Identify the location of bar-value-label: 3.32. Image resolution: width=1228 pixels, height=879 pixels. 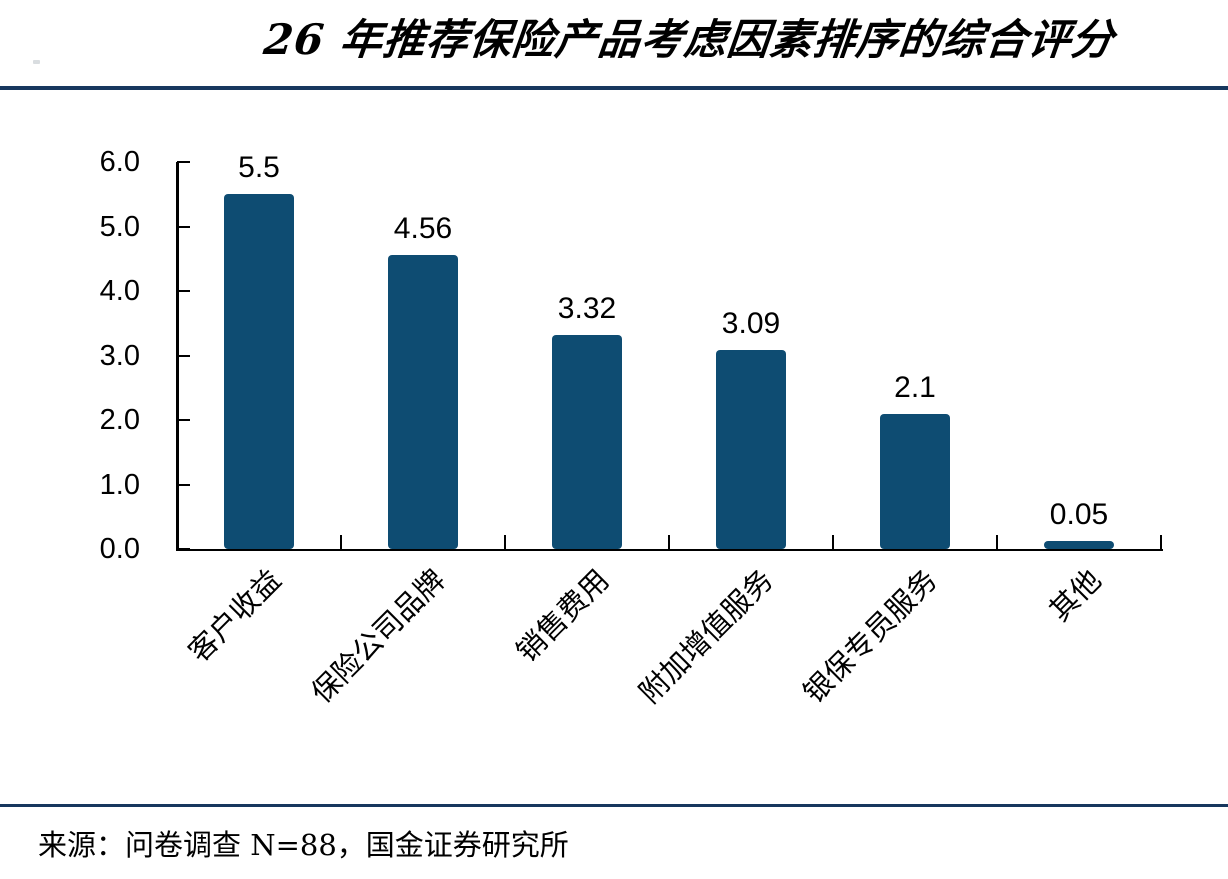
(587, 308).